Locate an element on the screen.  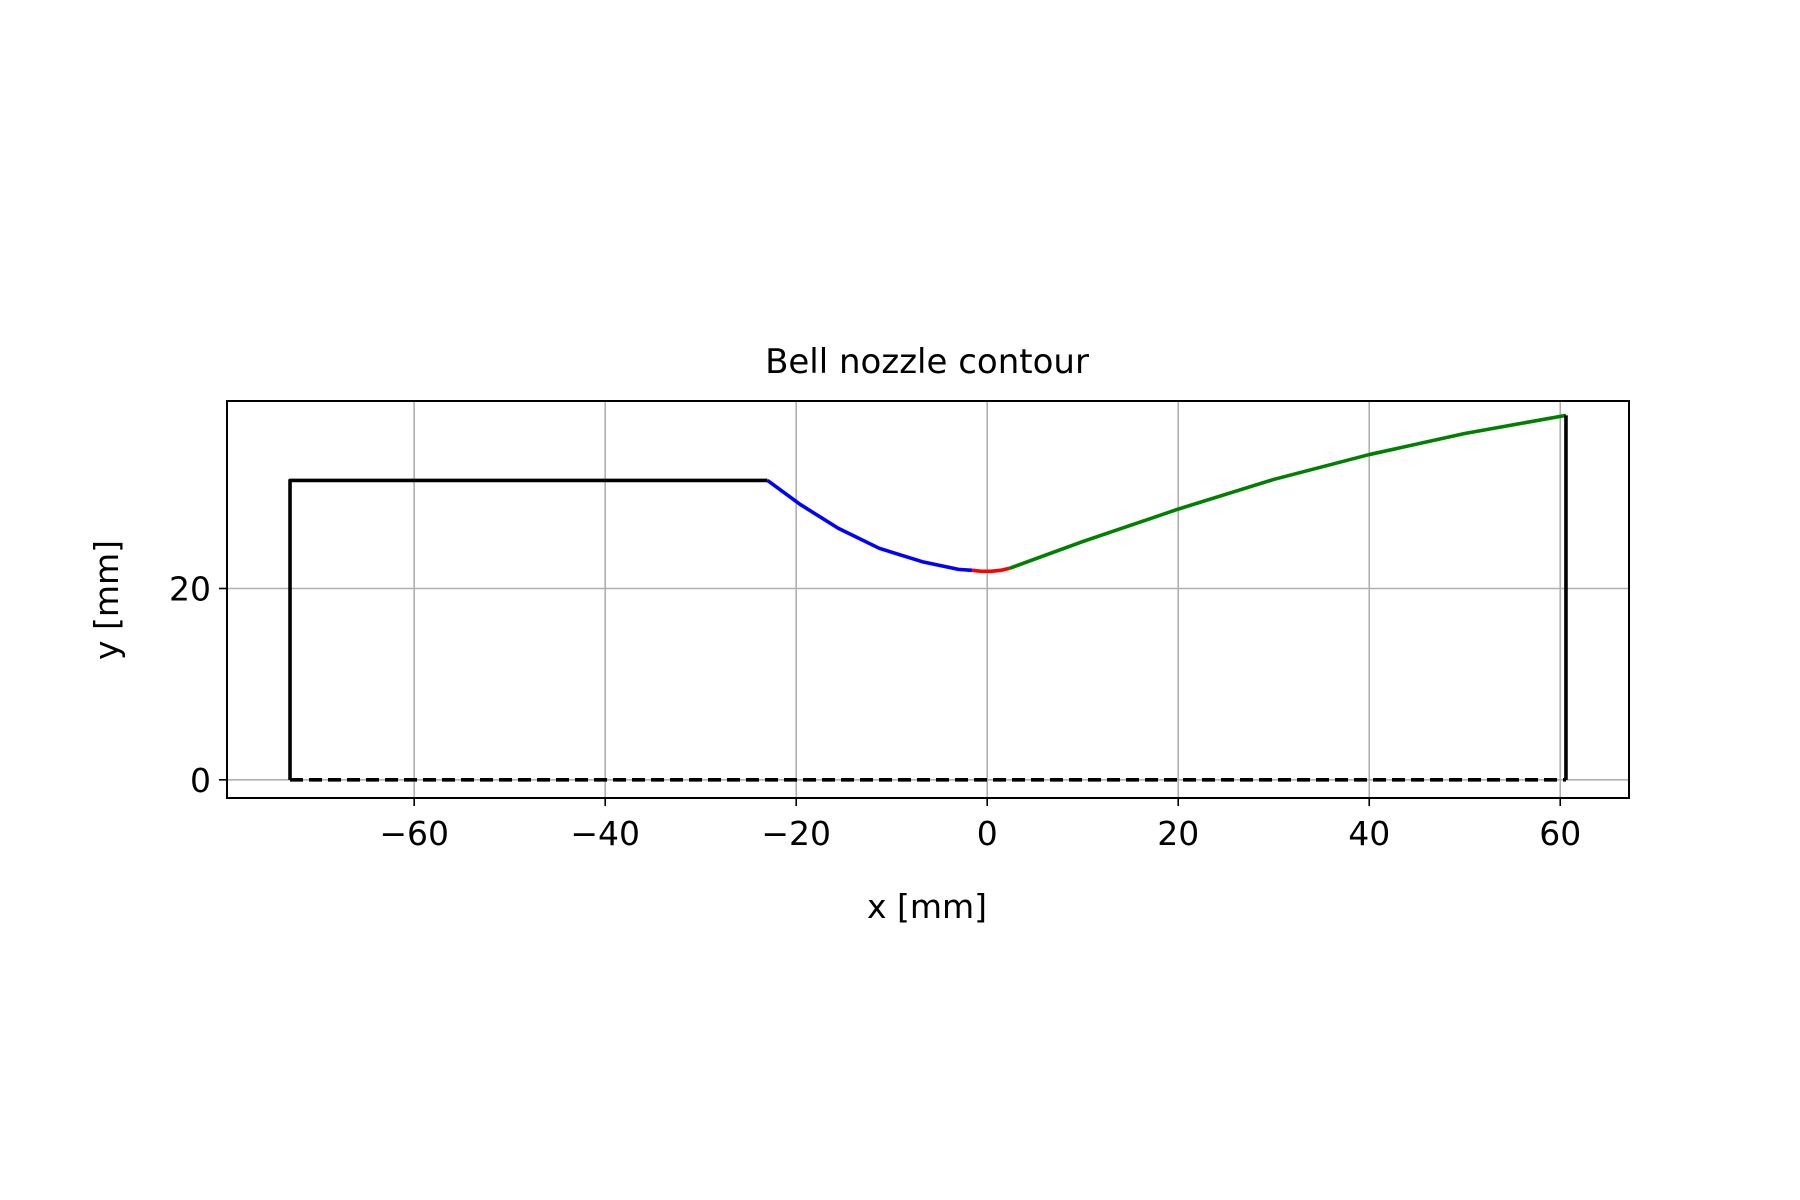
y-axis-label: y [mm] is located at coordinates (106, 600).